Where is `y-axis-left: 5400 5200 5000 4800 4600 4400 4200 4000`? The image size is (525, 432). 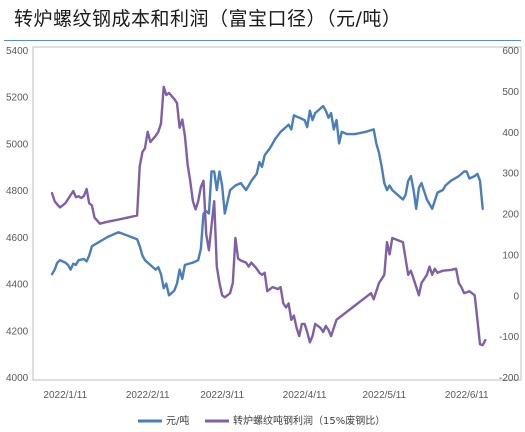
y-axis-left: 5400 5200 5000 4800 4600 4400 4200 4000 is located at coordinates (17, 215).